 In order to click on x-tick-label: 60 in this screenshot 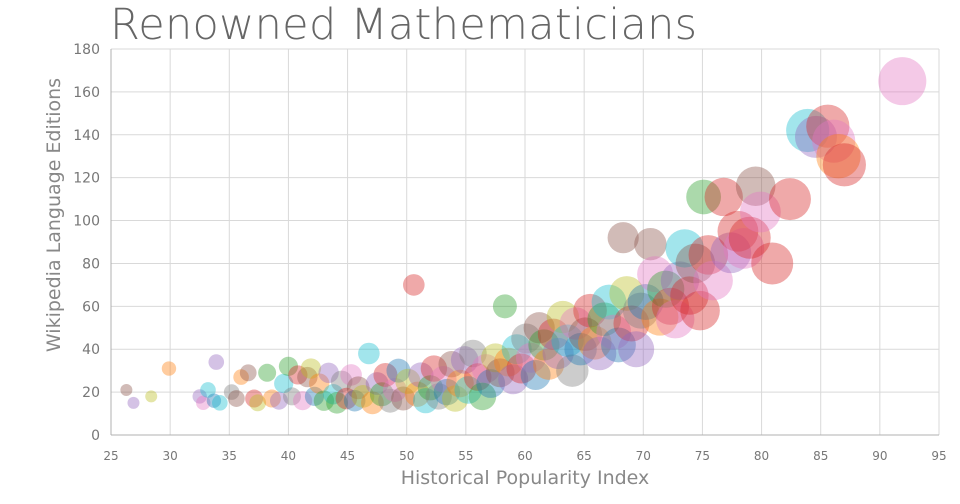, I will do `click(524, 456)`.